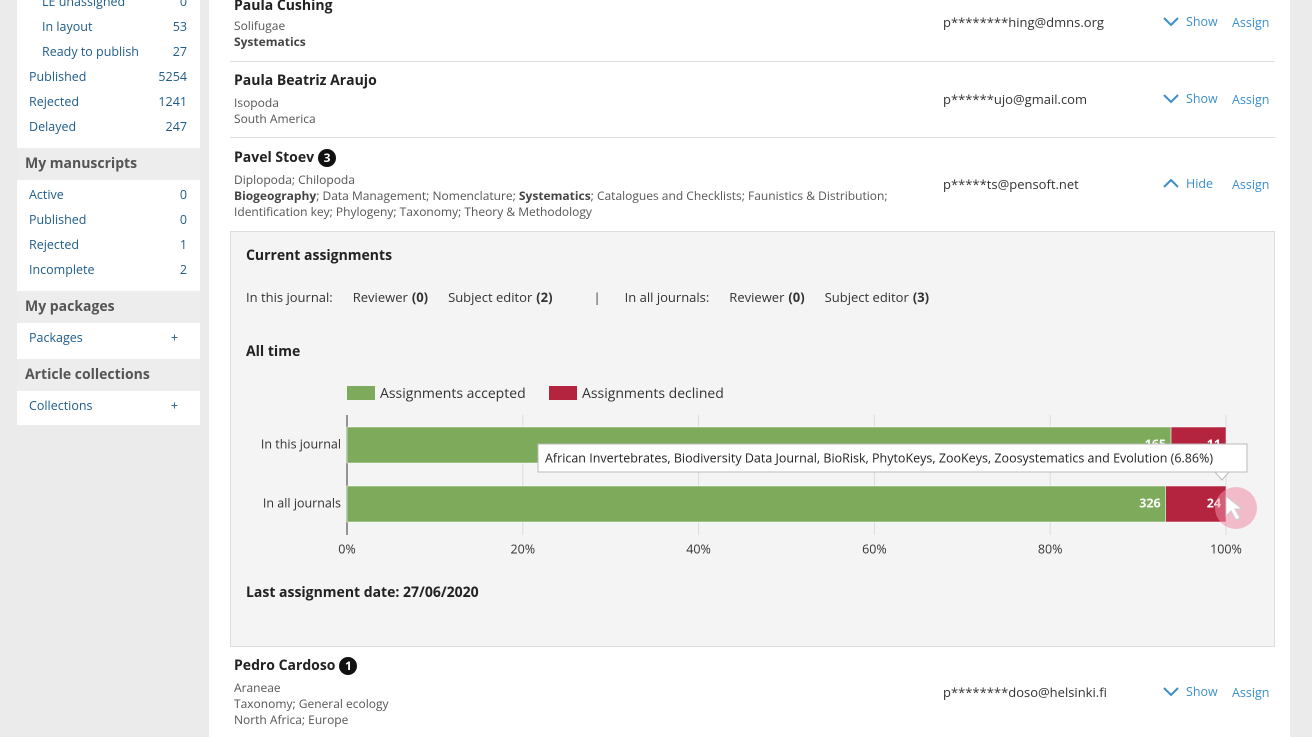  Describe the element at coordinates (84, 5) in the screenshot. I see `sidebar-label: LE unassigned` at that location.